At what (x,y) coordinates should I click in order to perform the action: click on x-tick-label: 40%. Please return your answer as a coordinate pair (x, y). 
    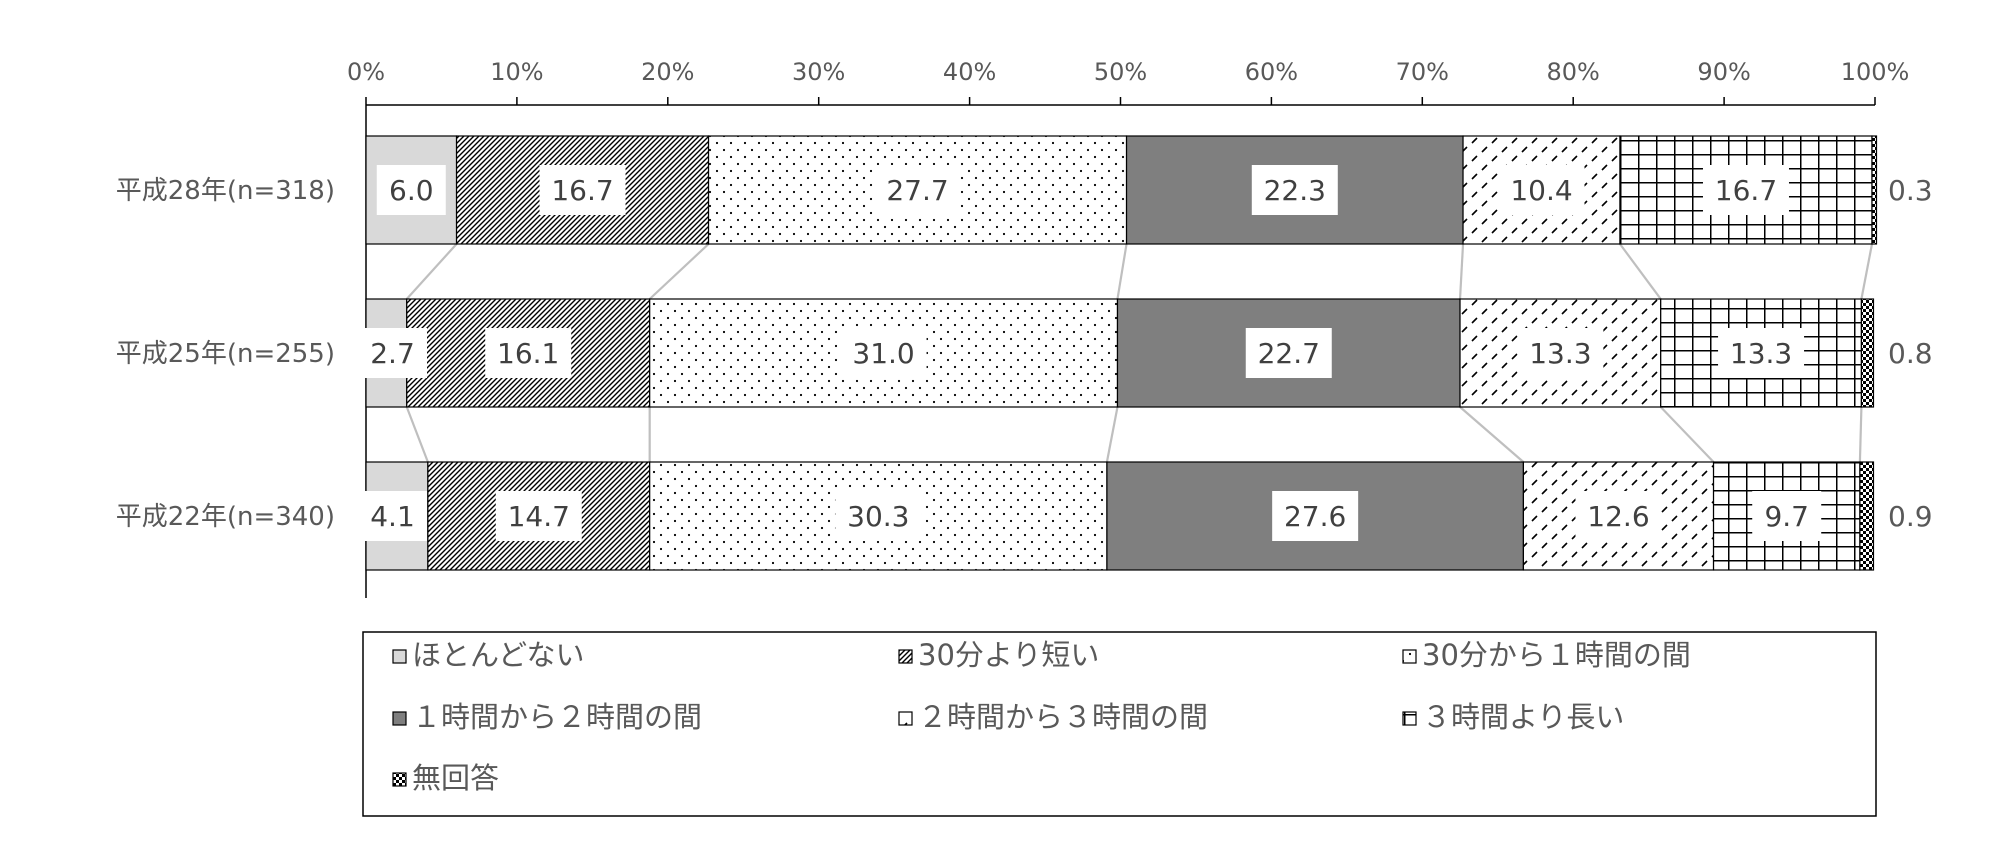
    Looking at the image, I should click on (969, 72).